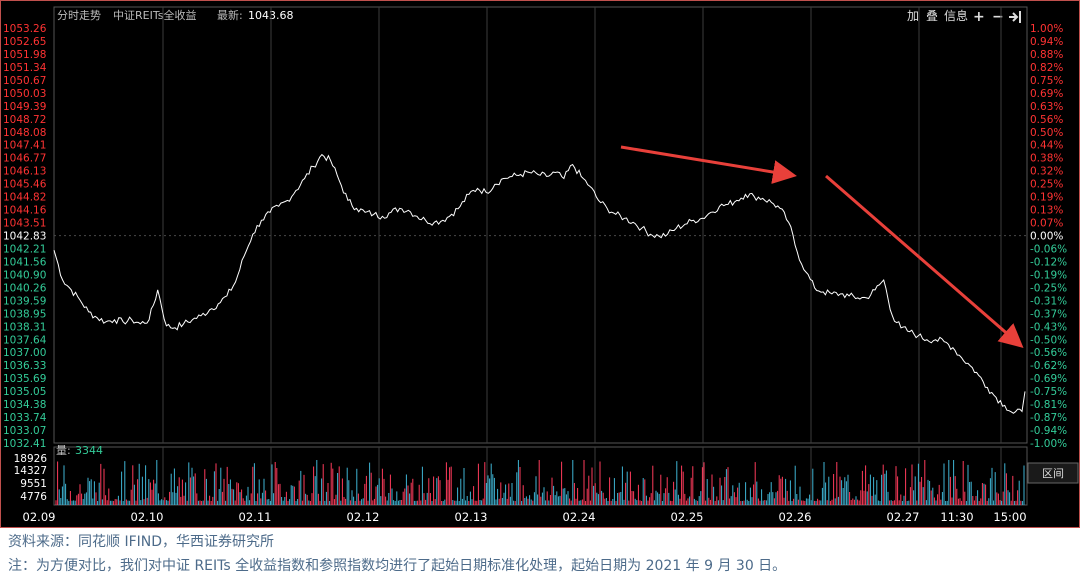 This screenshot has width=1080, height=576. Describe the element at coordinates (1048, 249) in the screenshot. I see `percent-tick-label: -0.06%` at that location.